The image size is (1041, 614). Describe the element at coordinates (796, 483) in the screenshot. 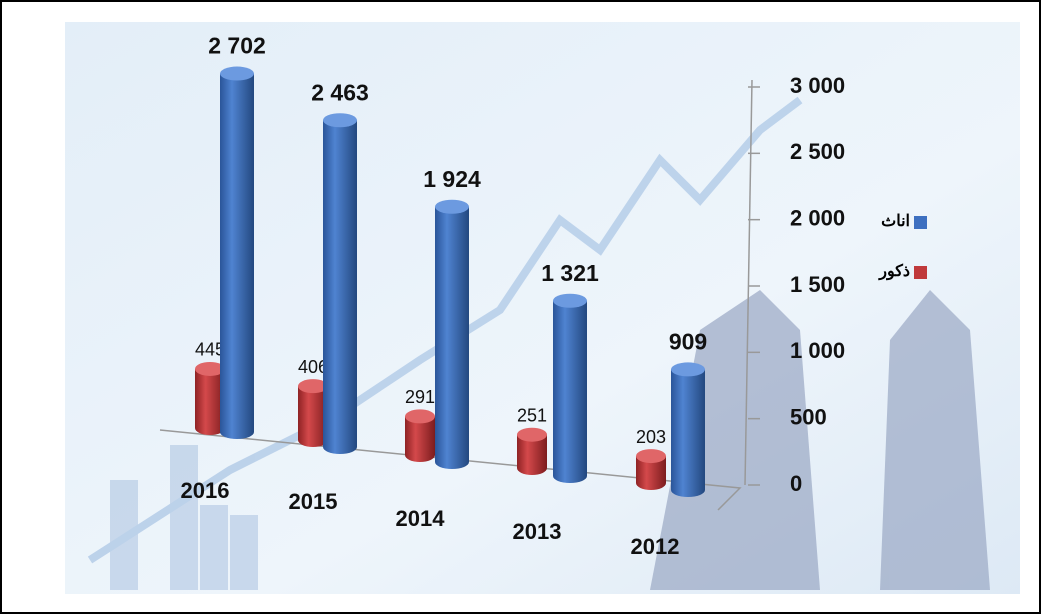

I see `y-tick-label: 0` at that location.